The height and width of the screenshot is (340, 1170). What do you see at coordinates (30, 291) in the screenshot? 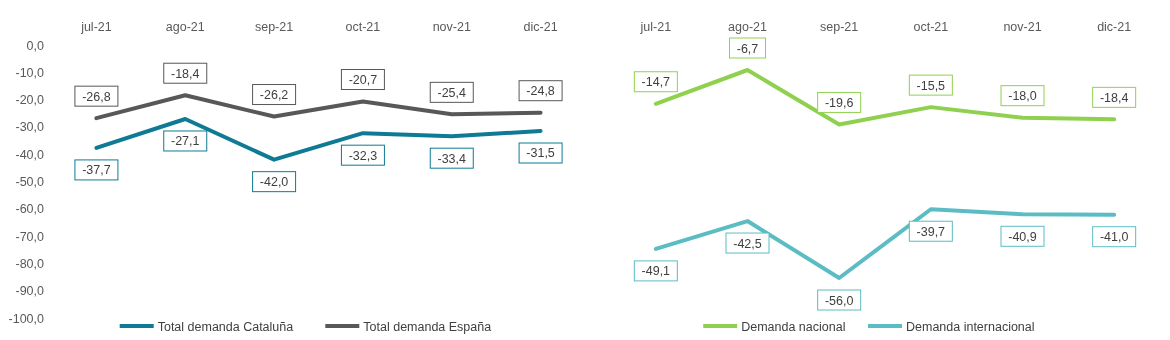
I see `y-tick-label: -90,0` at bounding box center [30, 291].